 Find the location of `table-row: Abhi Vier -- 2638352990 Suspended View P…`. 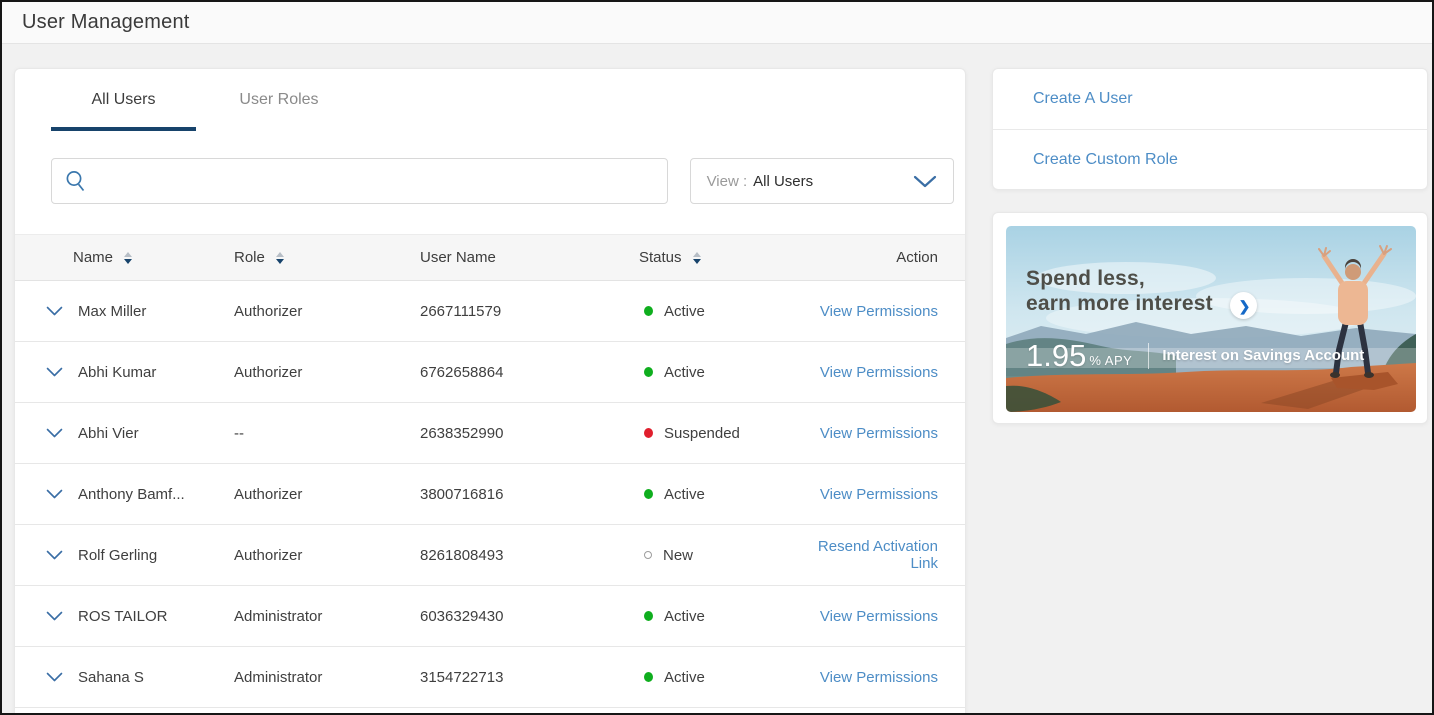

table-row: Abhi Vier -- 2638352990 Suspended View P… is located at coordinates (490, 433).